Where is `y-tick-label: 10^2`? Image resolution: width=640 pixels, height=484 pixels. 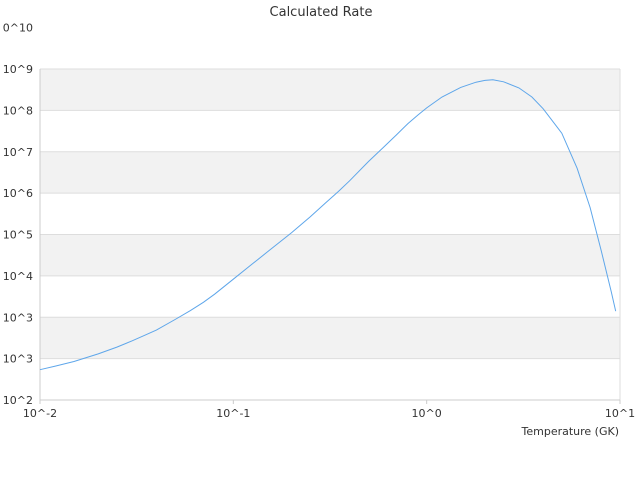
y-tick-label: 10^2 is located at coordinates (18, 400).